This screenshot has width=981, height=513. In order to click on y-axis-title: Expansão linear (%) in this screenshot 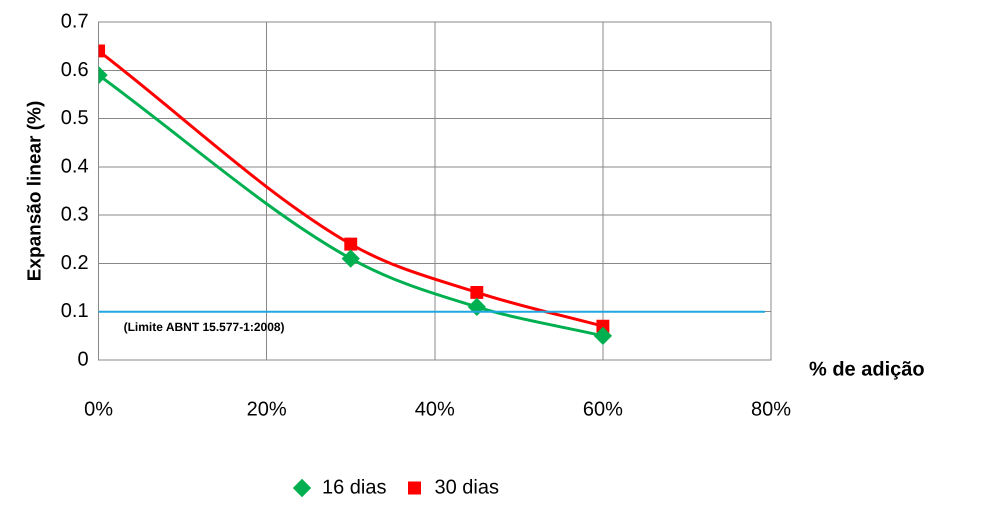, I will do `click(35, 191)`.